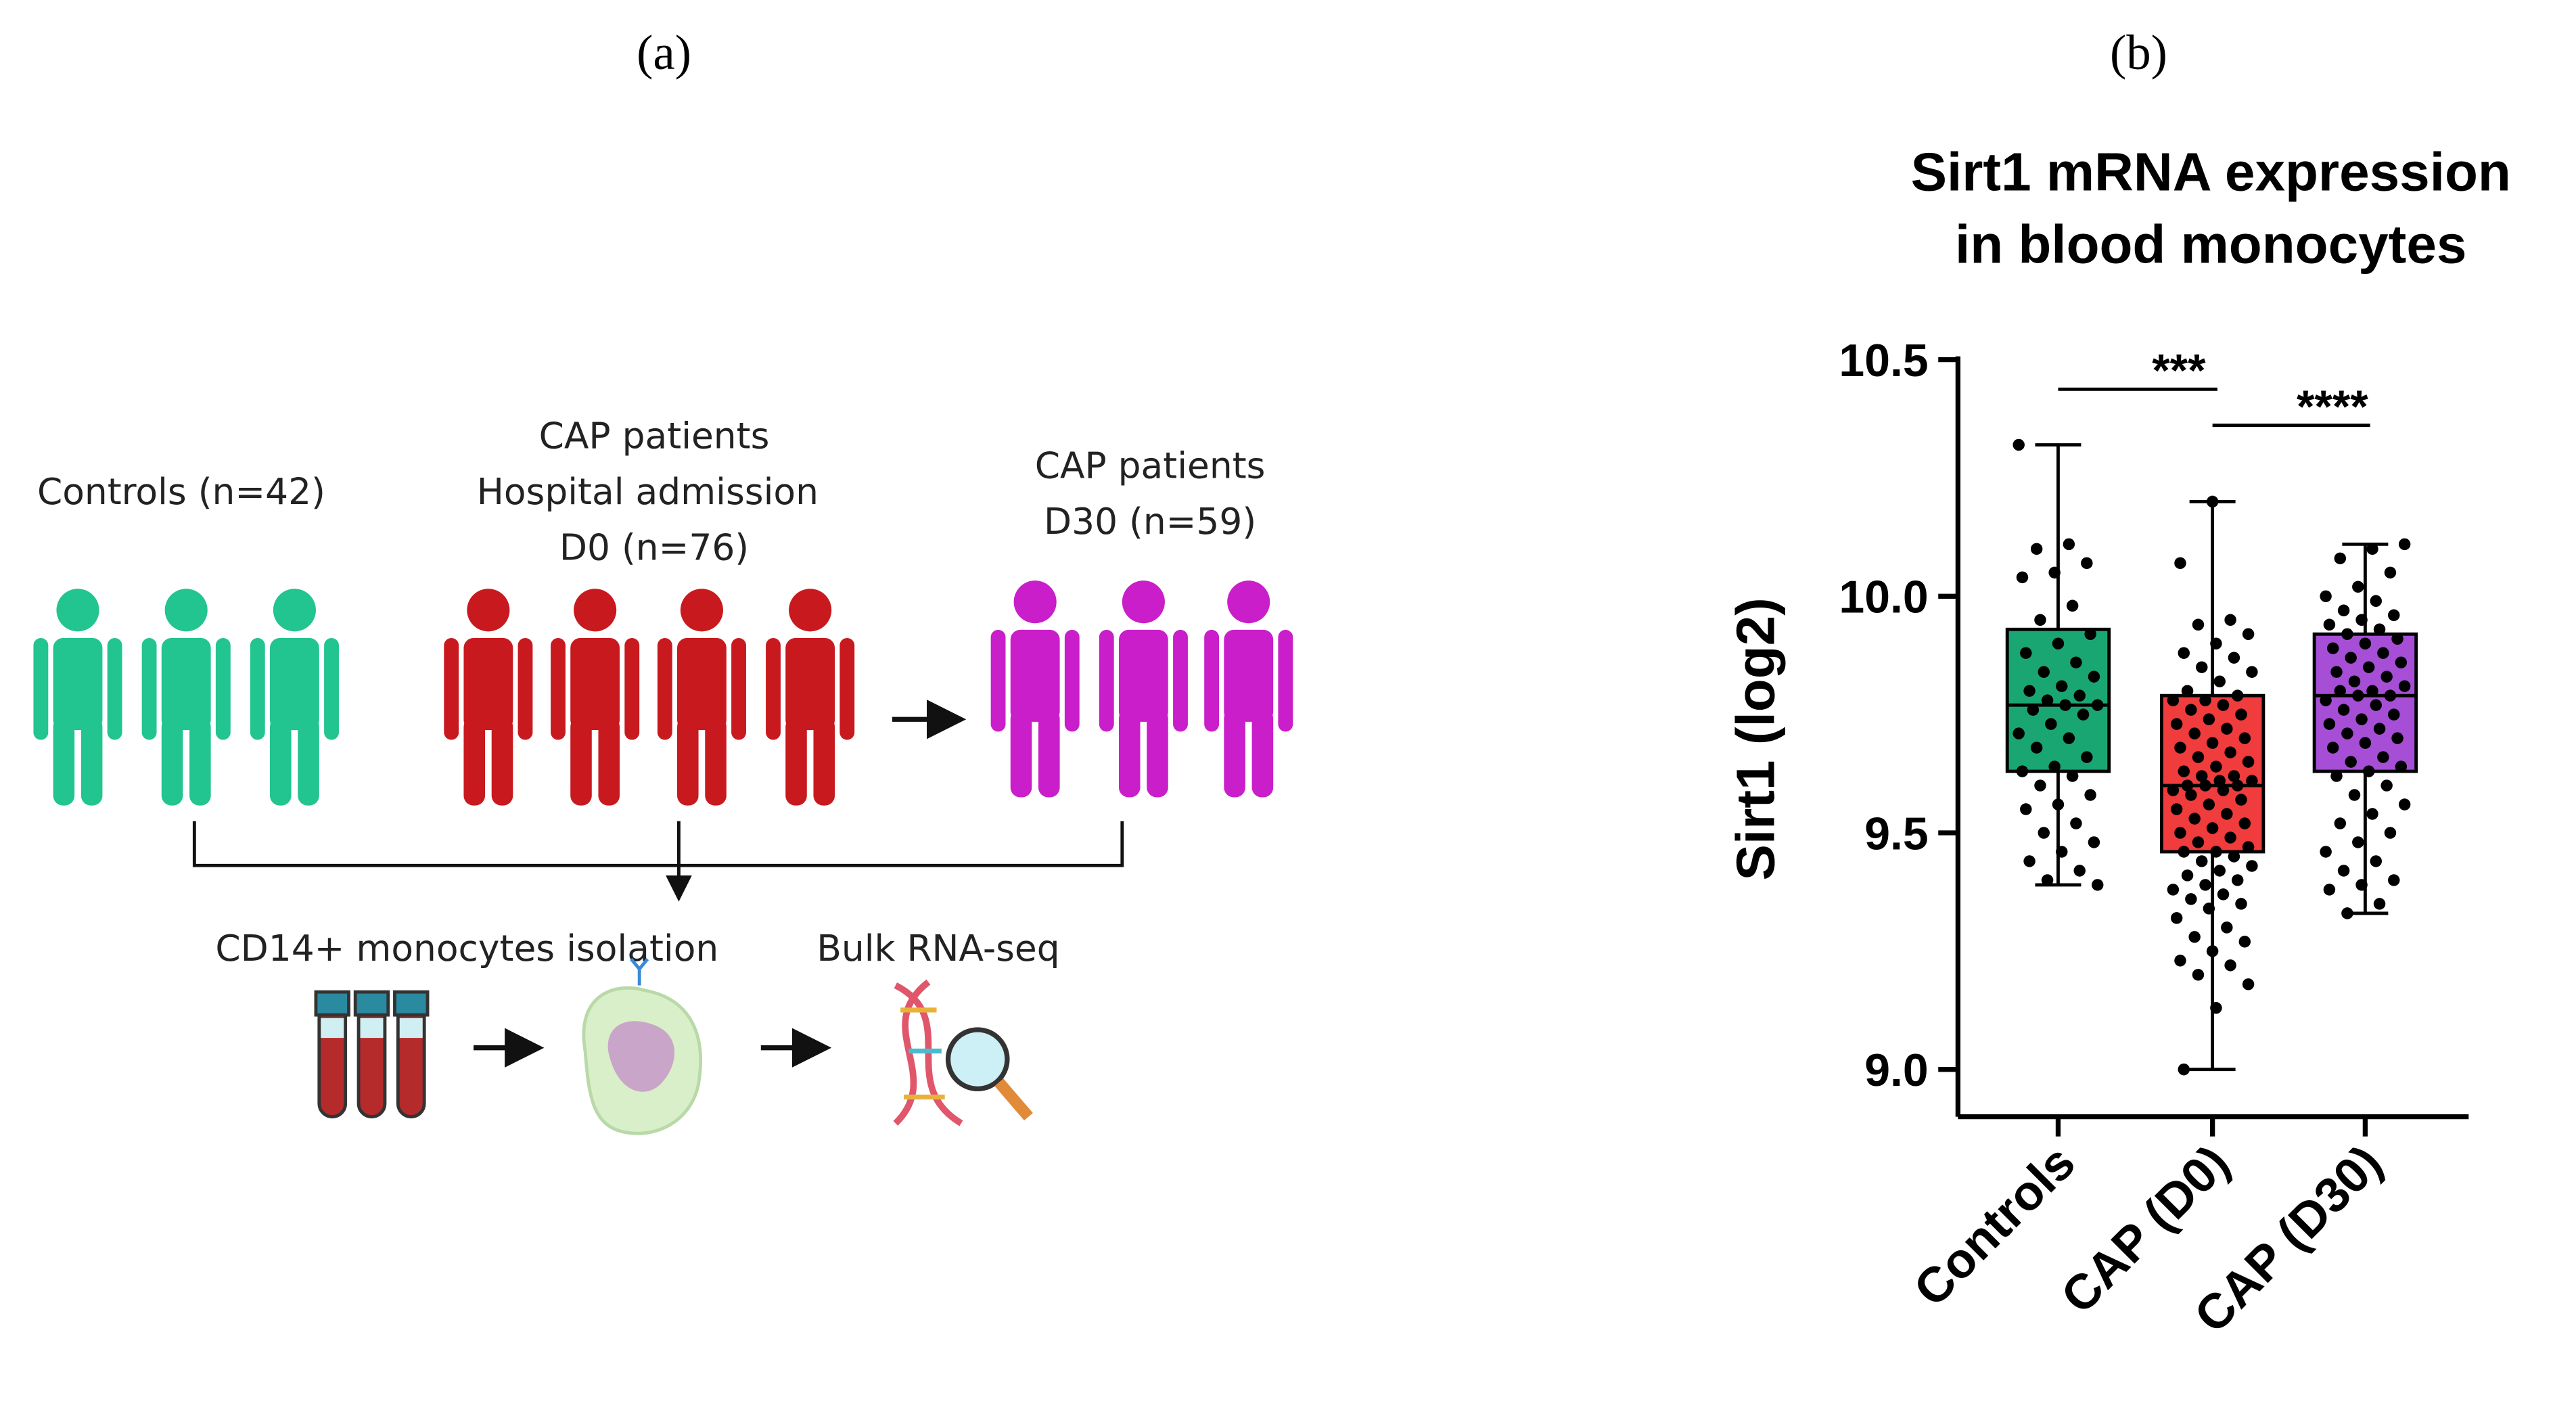  What do you see at coordinates (372, 1055) in the screenshot?
I see `tubes-icon` at bounding box center [372, 1055].